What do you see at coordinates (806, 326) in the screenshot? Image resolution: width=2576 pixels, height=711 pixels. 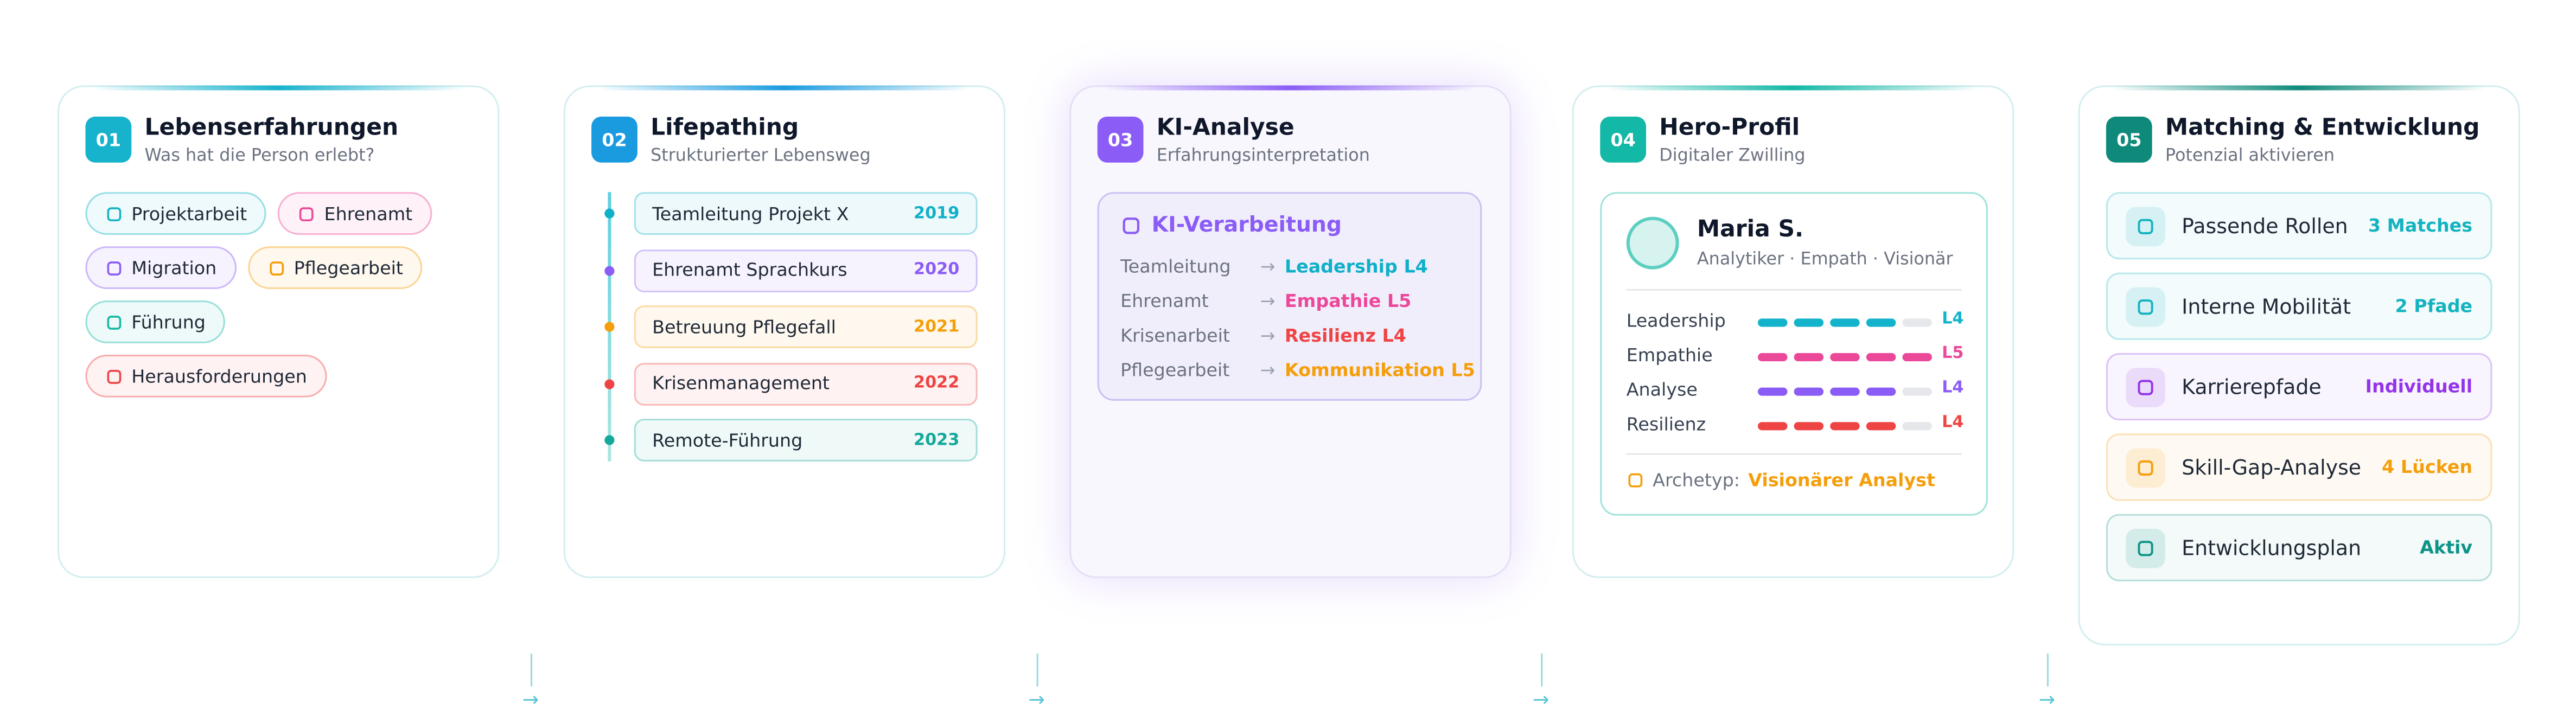 I see `timeline-item: Betreuung Pflegefall 2021` at bounding box center [806, 326].